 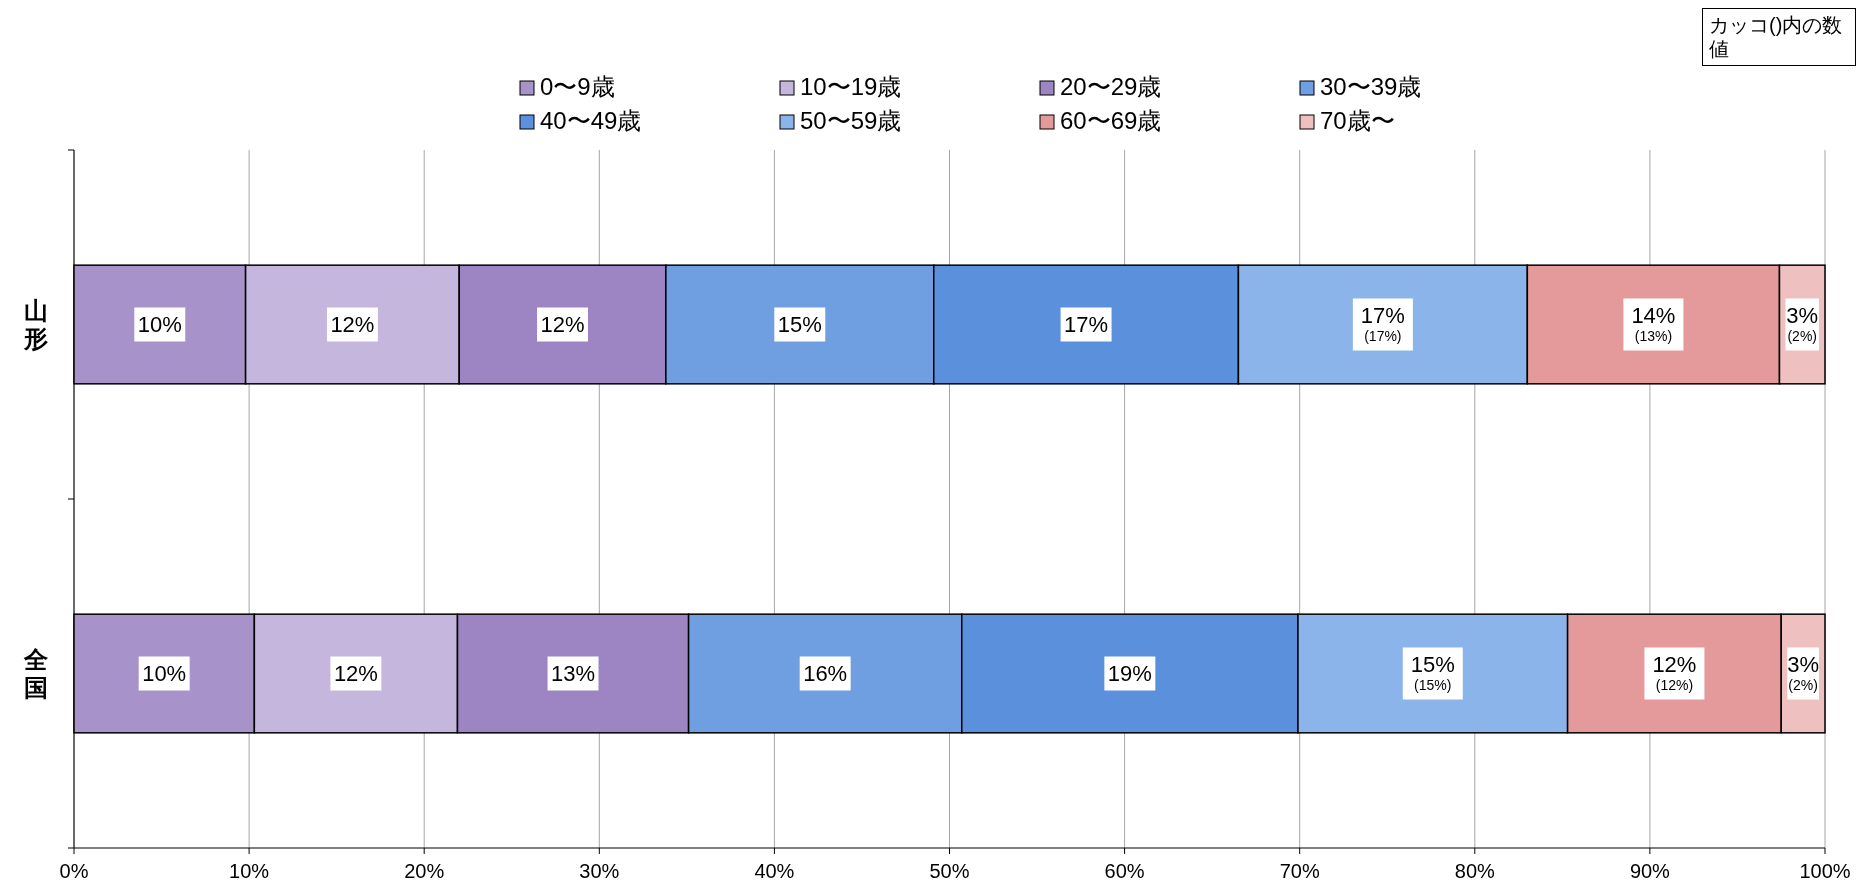 What do you see at coordinates (1825, 871) in the screenshot?
I see `x-tick-label: 100%` at bounding box center [1825, 871].